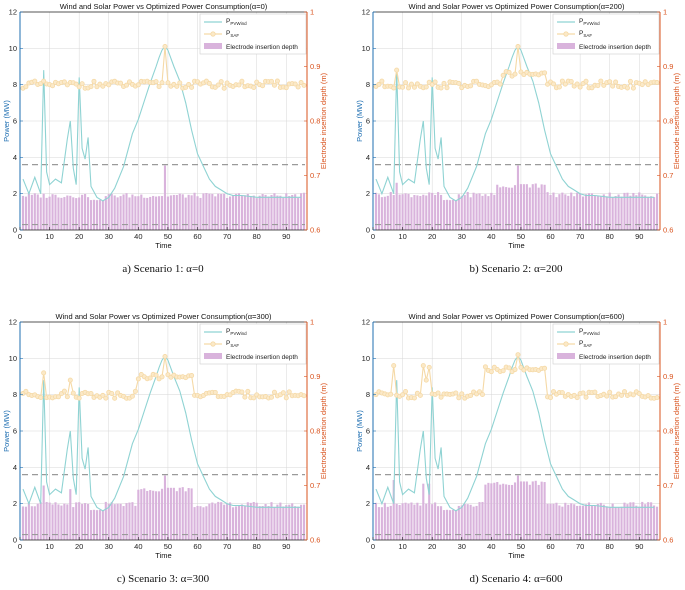 Image resolution: width=685 pixels, height=590 pixels. Describe the element at coordinates (315, 431) in the screenshot. I see `y-right-tick-label: 0.8` at that location.